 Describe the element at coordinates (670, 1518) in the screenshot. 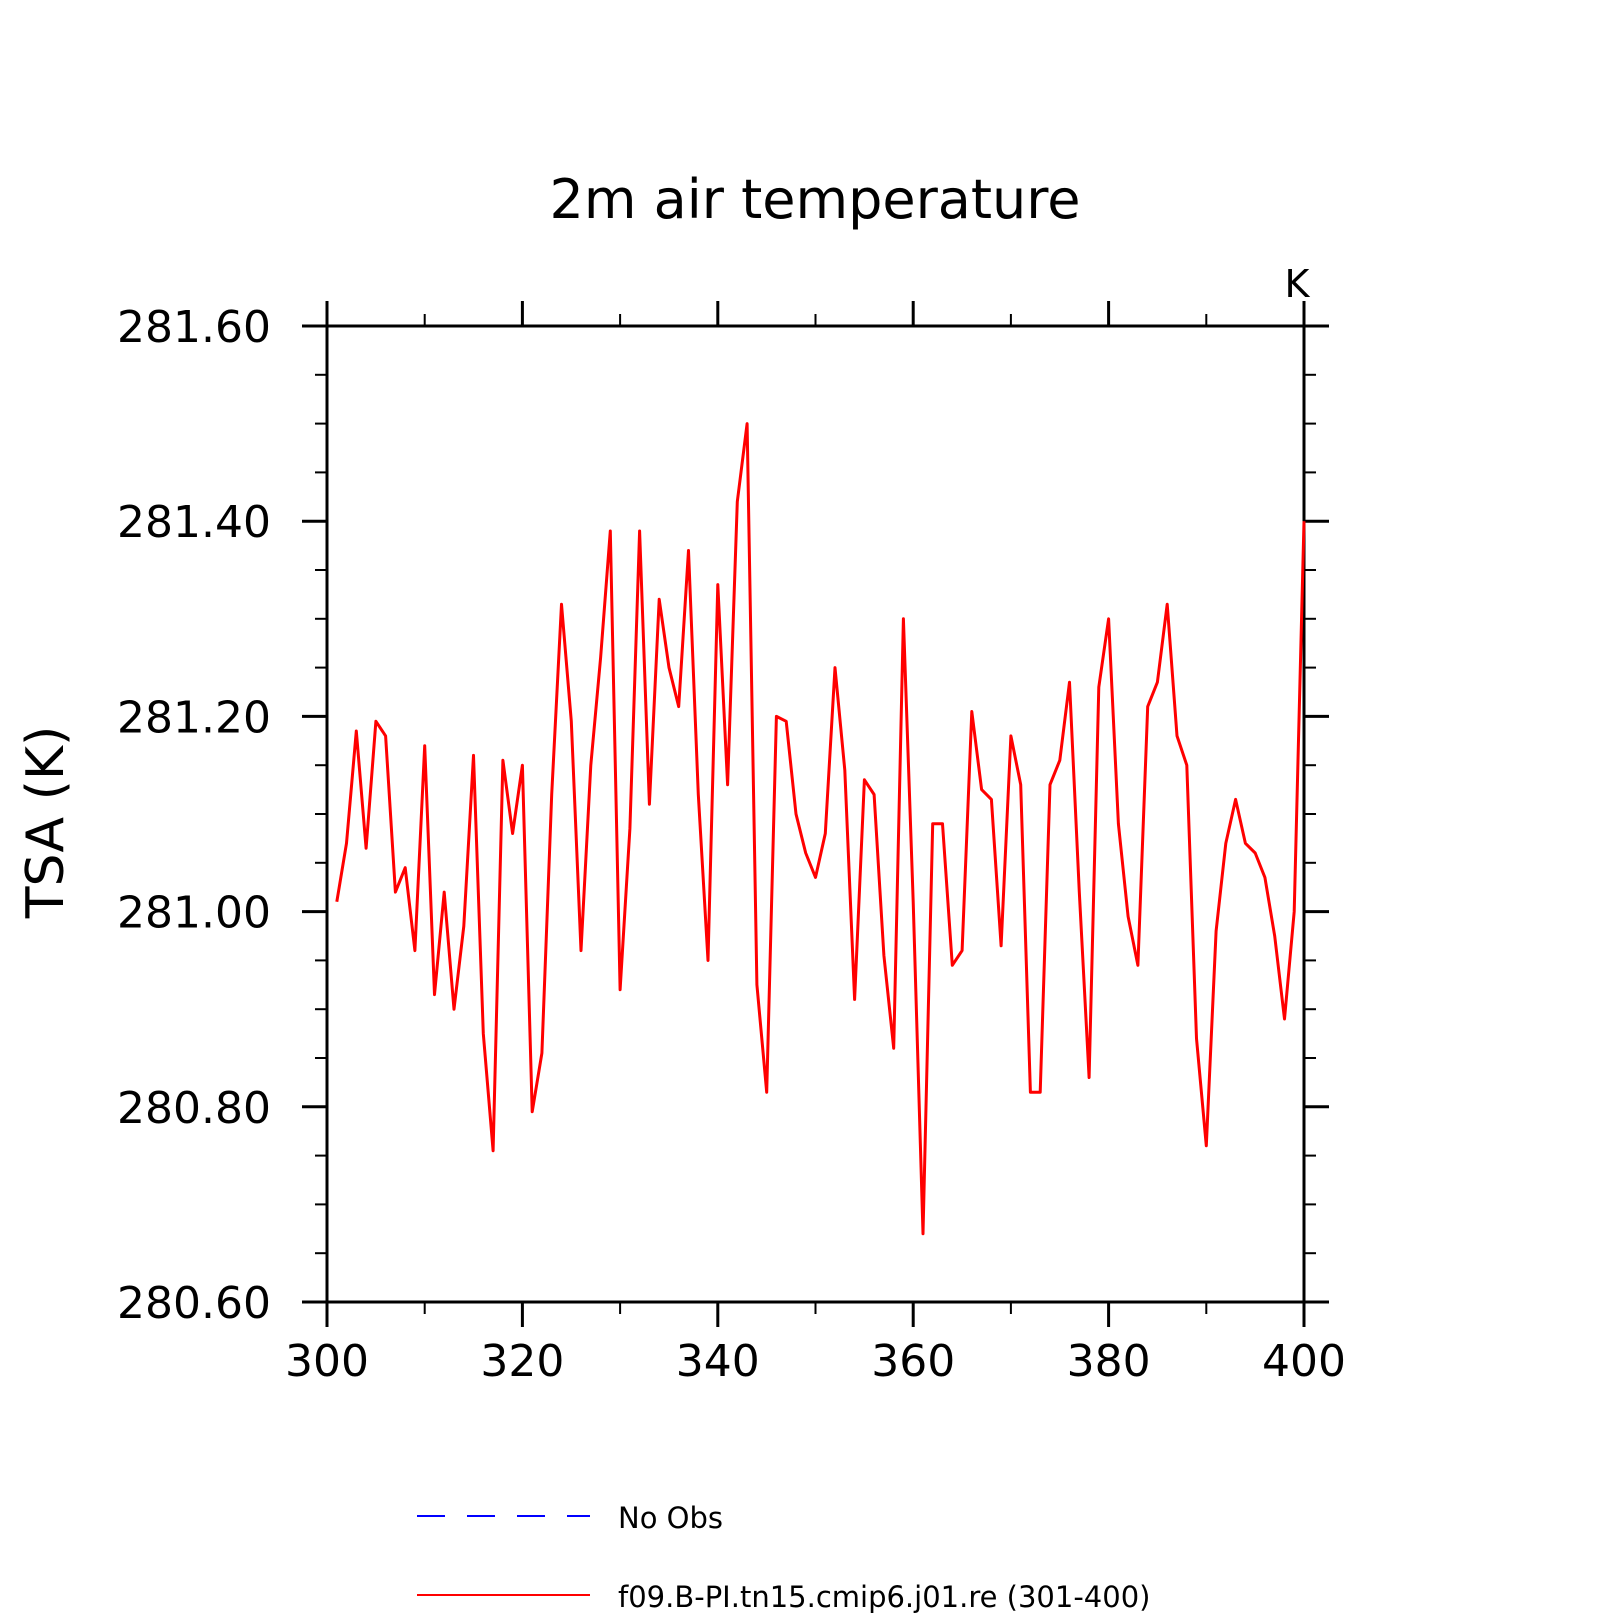

I see `legend-label-no-obs: No Obs` at that location.